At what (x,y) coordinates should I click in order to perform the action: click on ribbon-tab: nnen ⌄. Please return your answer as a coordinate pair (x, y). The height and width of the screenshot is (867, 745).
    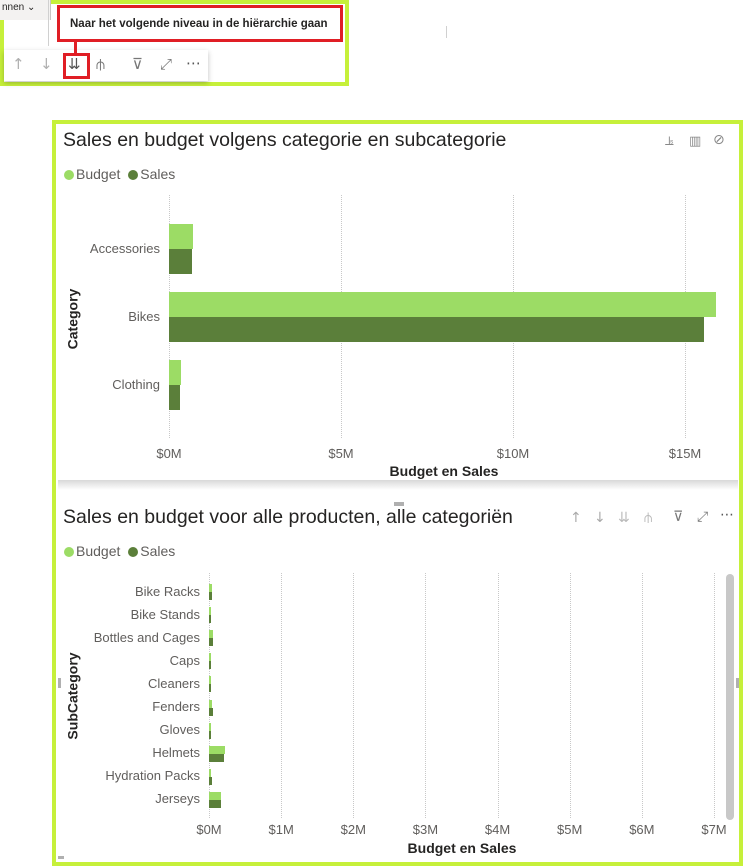
    Looking at the image, I should click on (25, 10).